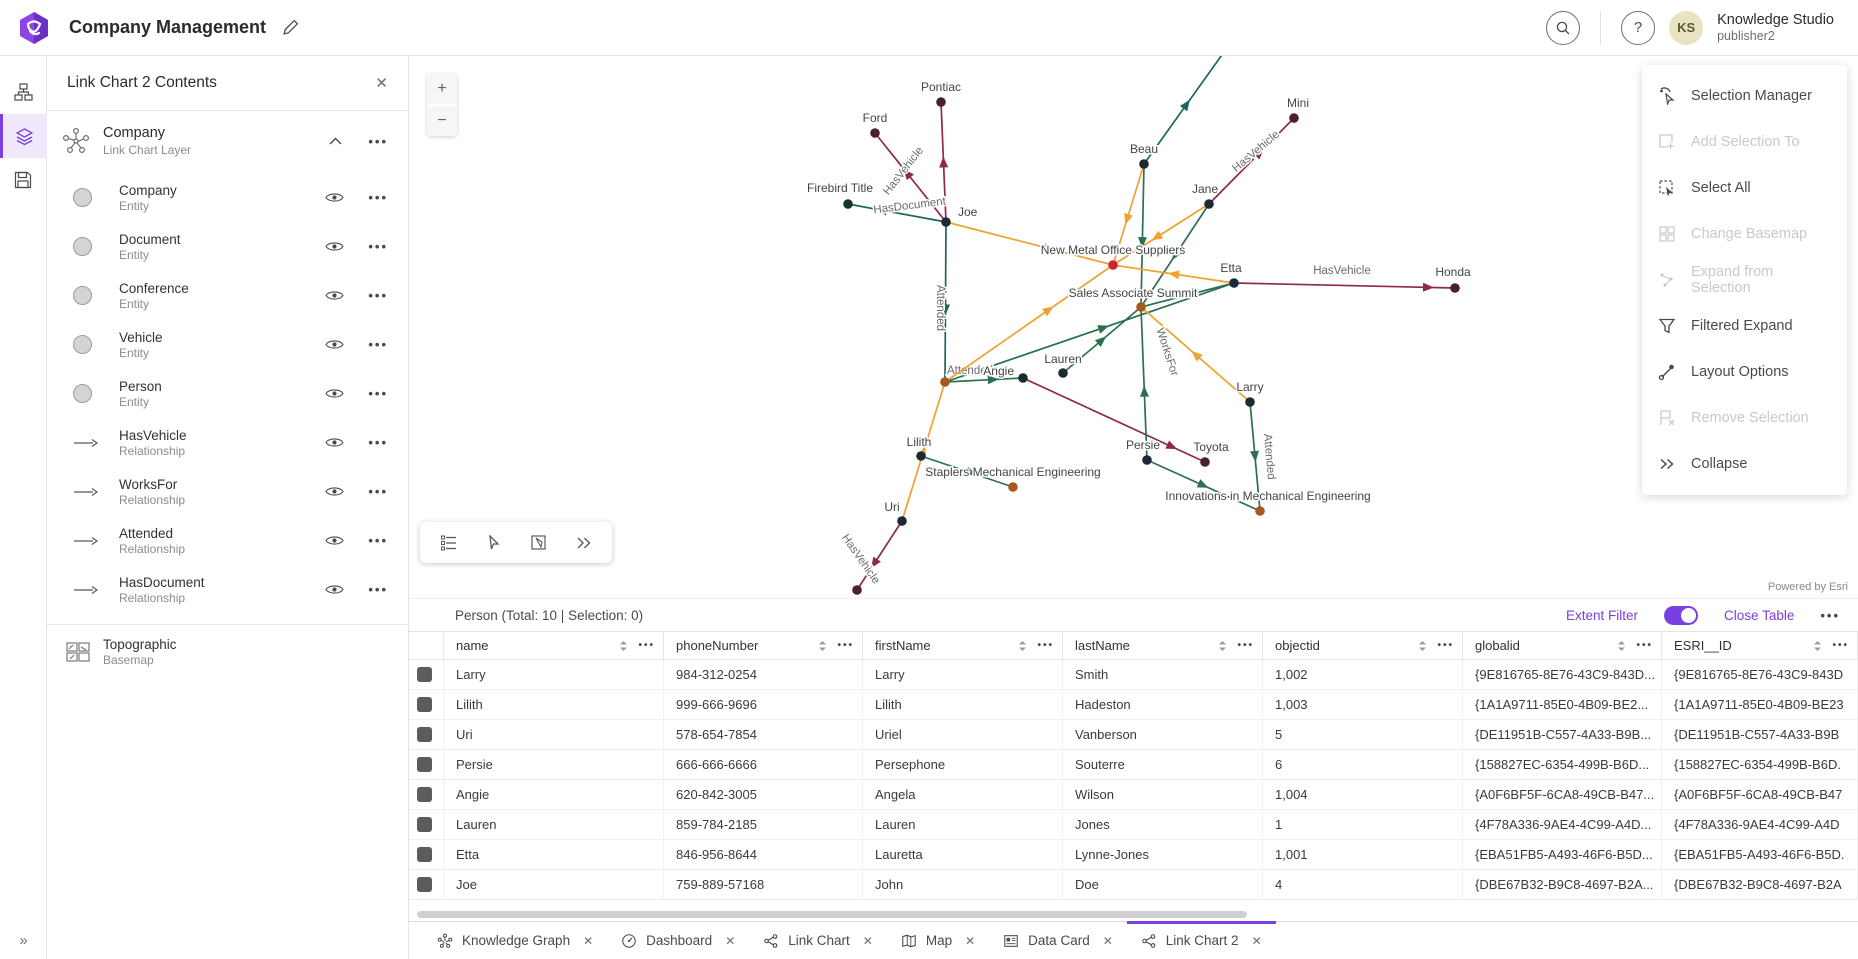 This screenshot has height=959, width=1858. I want to click on edge-jane-nmos, so click(1161, 234).